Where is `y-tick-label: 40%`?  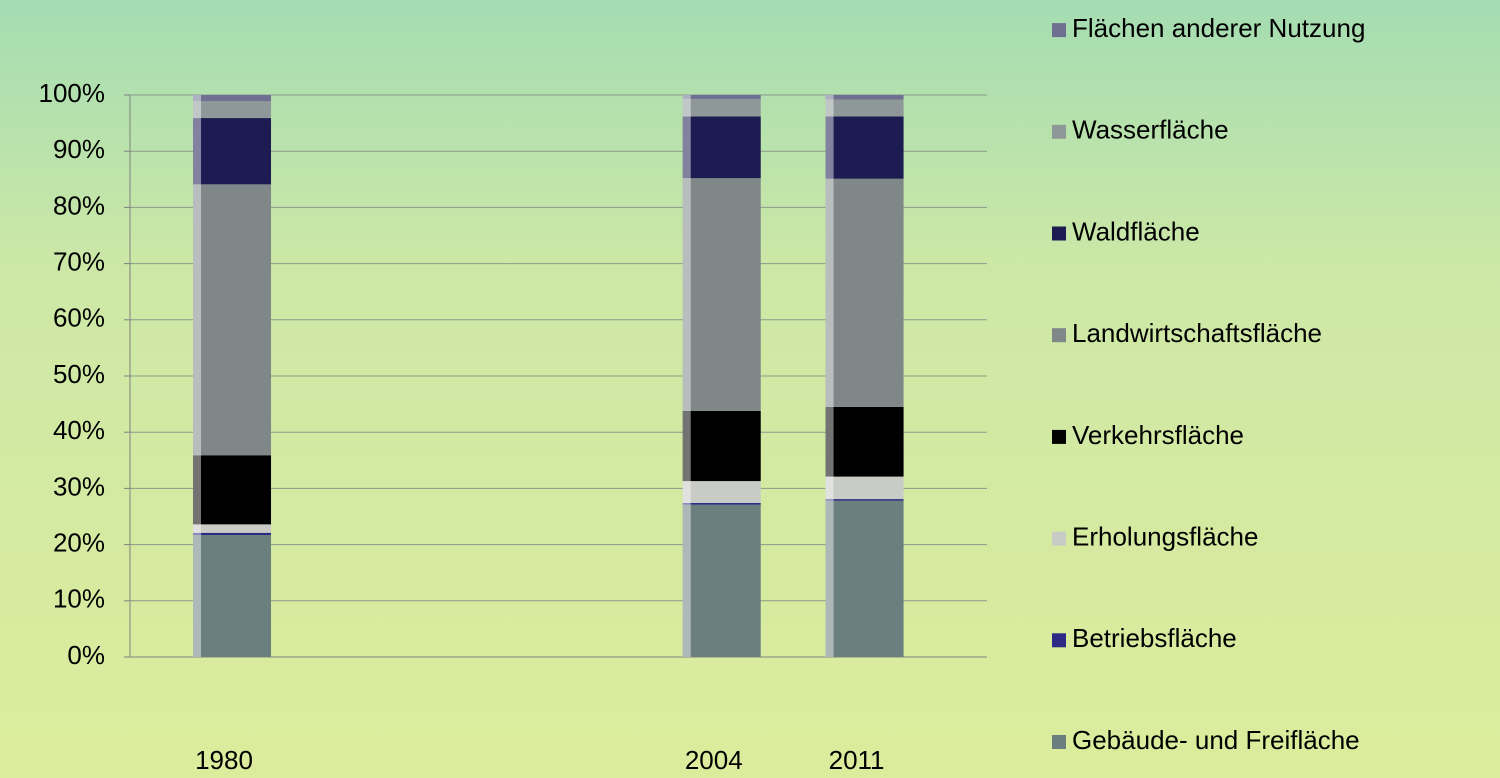 y-tick-label: 40% is located at coordinates (79, 430).